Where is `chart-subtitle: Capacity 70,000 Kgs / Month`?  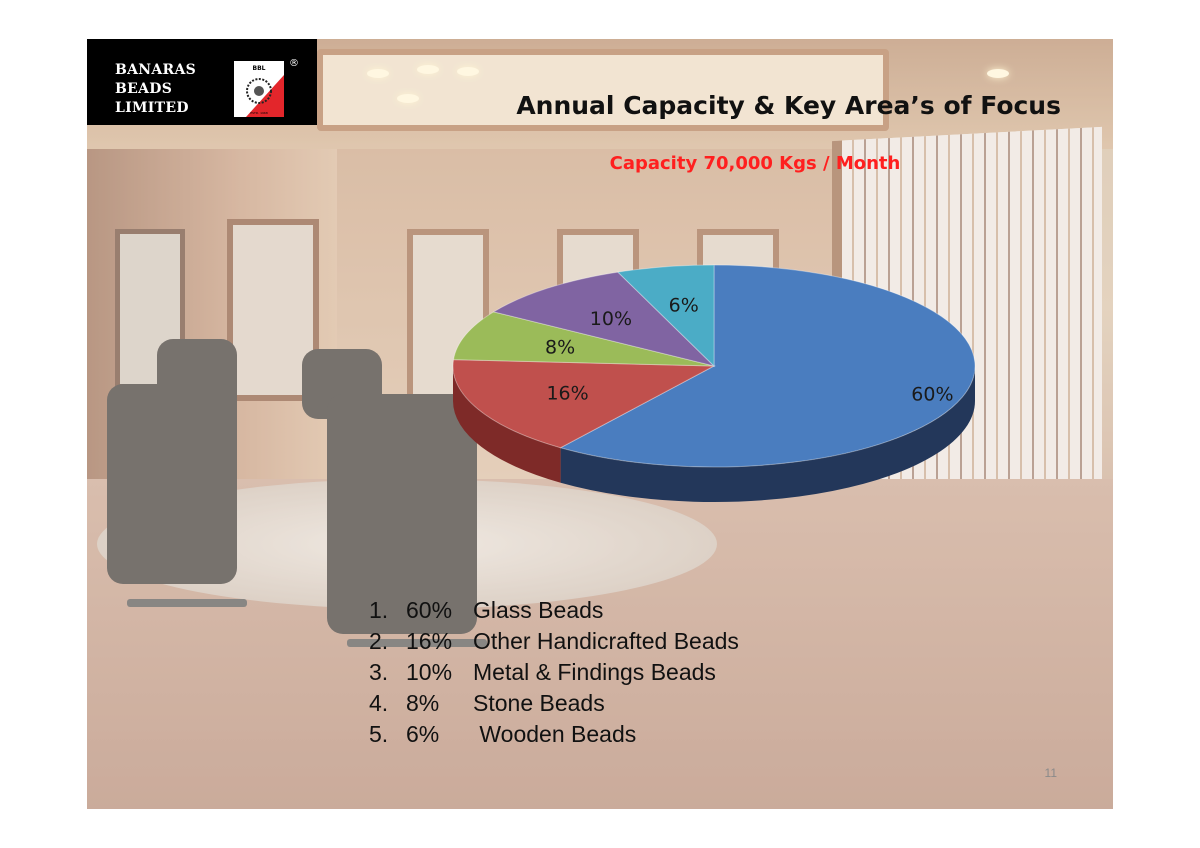
chart-subtitle: Capacity 70,000 Kgs / Month is located at coordinates (755, 163).